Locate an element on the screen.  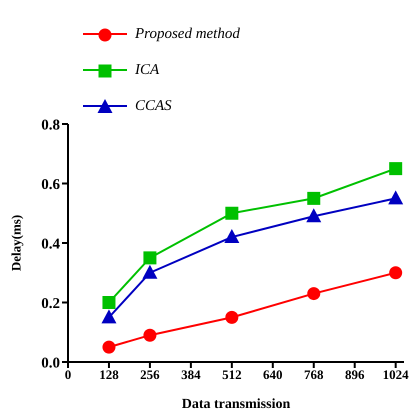
legend-label: ICA is located at coordinates (147, 70).